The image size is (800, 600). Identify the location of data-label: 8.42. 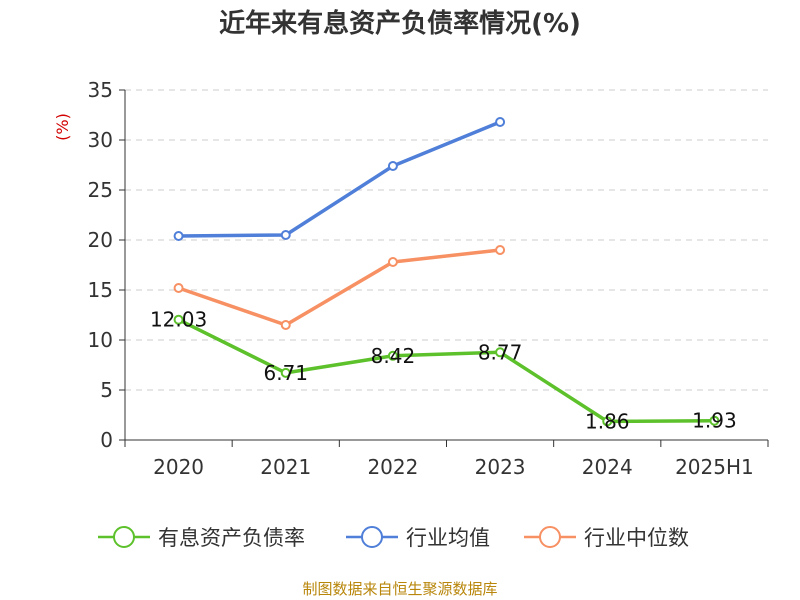
(393, 356).